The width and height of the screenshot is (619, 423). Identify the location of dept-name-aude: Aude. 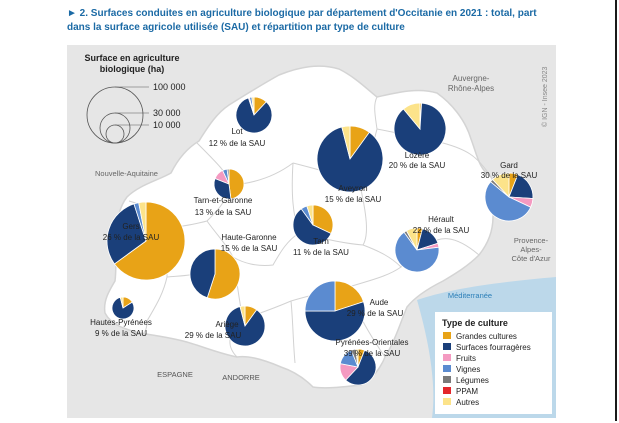
(379, 302).